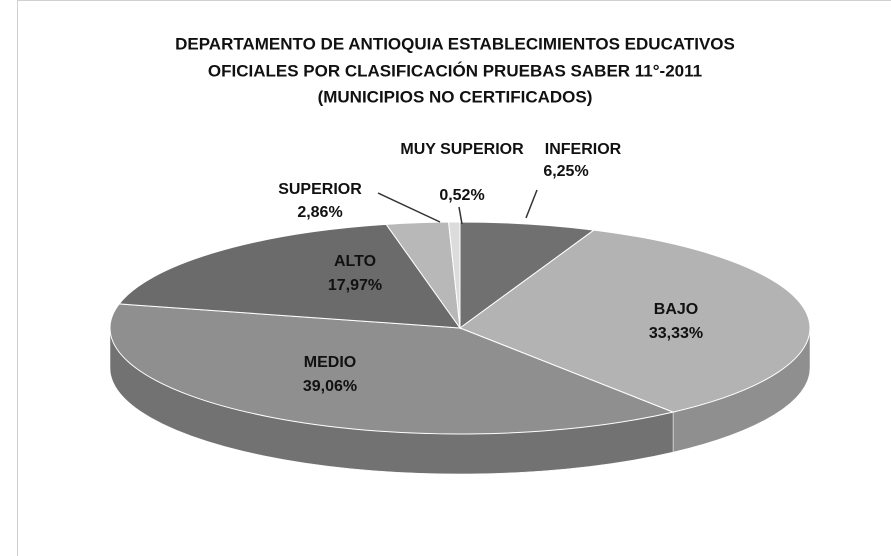  What do you see at coordinates (355, 285) in the screenshot?
I see `slice-value-label: 17,97%` at bounding box center [355, 285].